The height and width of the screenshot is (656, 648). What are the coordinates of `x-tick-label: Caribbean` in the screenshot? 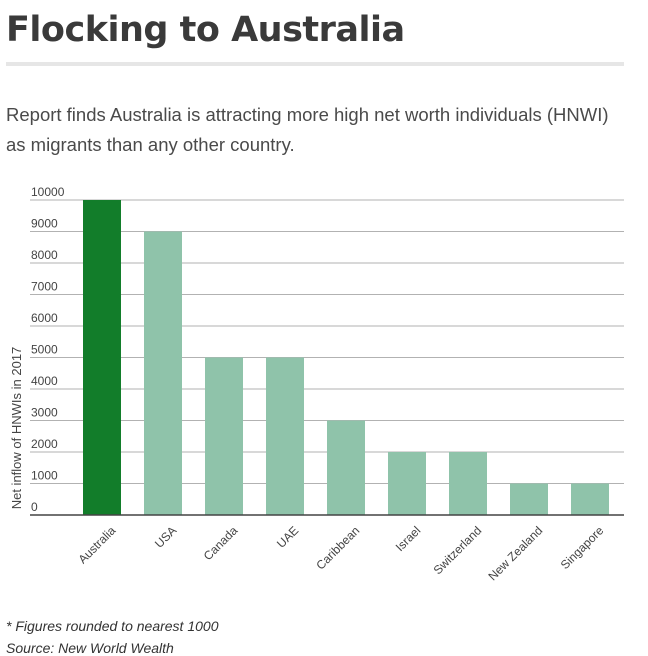 It's located at (337, 547).